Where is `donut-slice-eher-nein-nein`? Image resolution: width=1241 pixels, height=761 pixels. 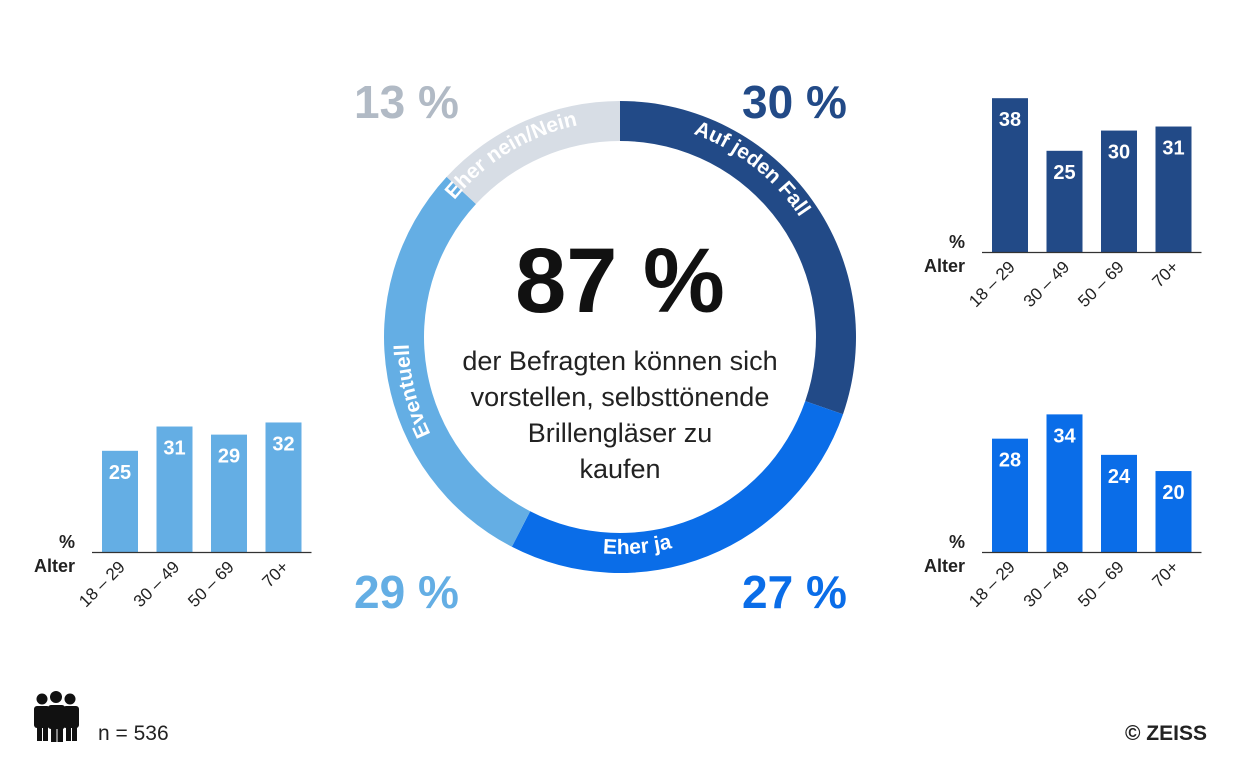 donut-slice-eher-nein-nein is located at coordinates (533, 152).